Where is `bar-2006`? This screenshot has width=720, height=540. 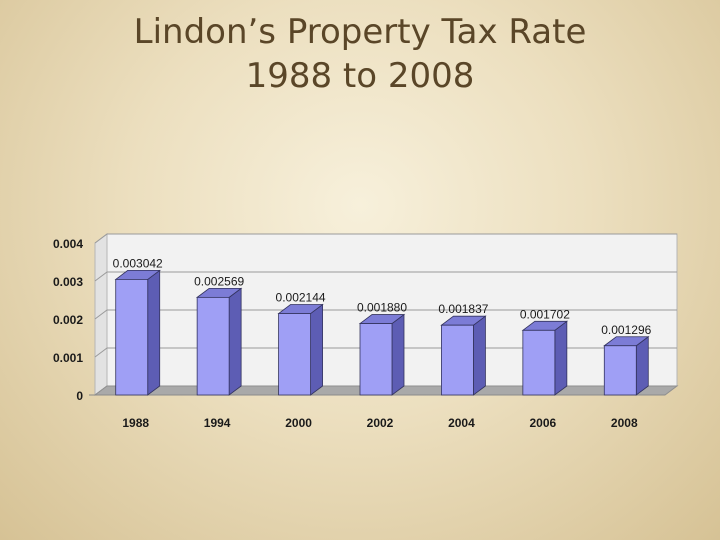 bar-2006 is located at coordinates (545, 358).